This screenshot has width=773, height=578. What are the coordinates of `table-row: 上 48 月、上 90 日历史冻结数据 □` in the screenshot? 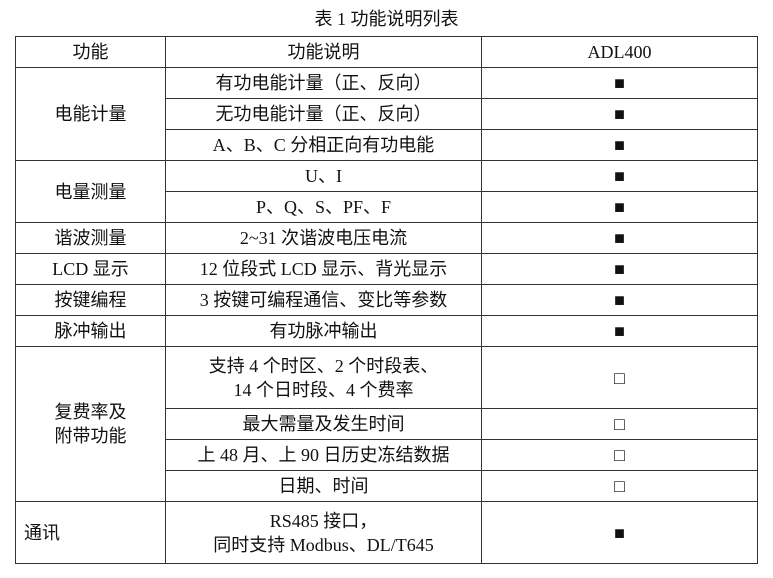 It's located at (387, 455).